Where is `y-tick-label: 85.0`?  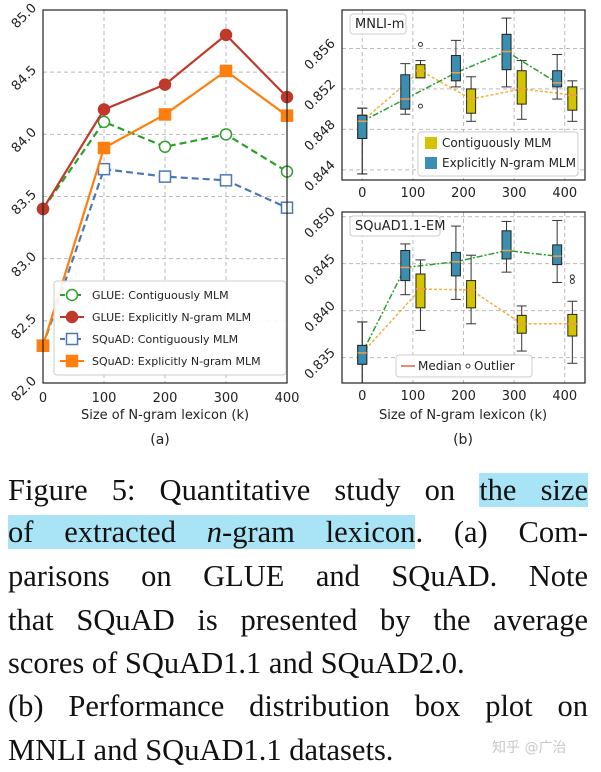 y-tick-label: 85.0 is located at coordinates (24, 16).